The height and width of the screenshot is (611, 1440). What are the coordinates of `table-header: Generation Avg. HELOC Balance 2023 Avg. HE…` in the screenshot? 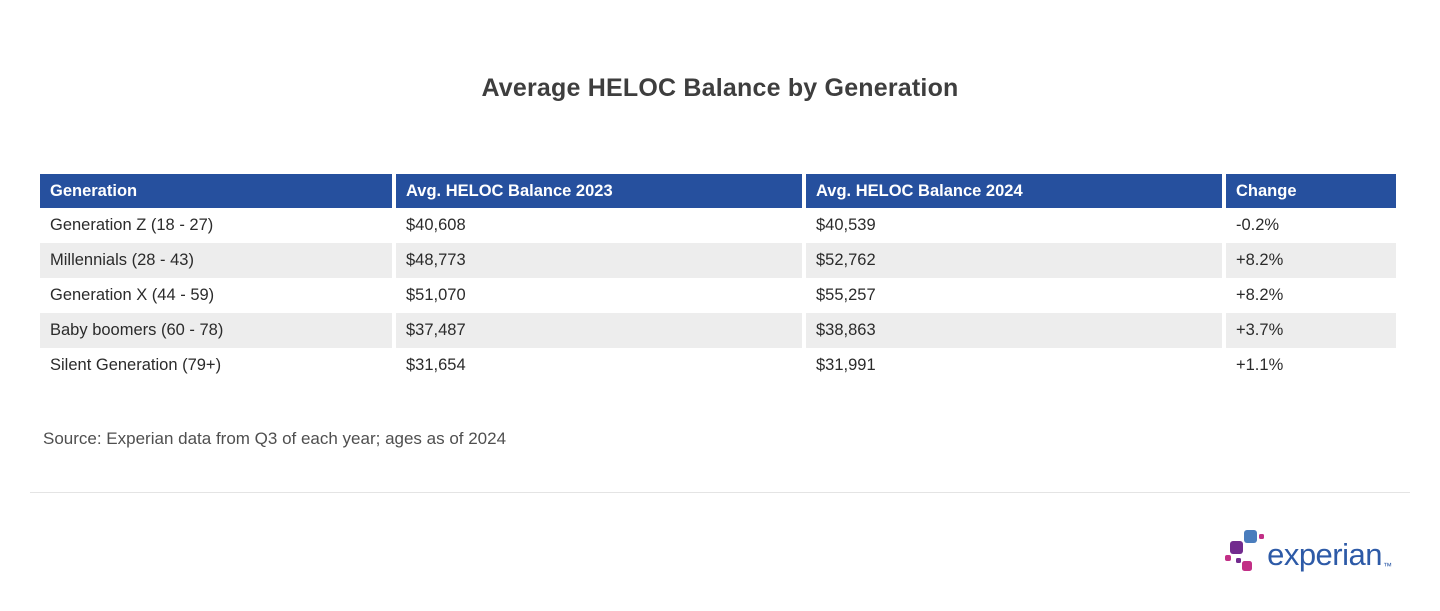 It's located at (718, 191).